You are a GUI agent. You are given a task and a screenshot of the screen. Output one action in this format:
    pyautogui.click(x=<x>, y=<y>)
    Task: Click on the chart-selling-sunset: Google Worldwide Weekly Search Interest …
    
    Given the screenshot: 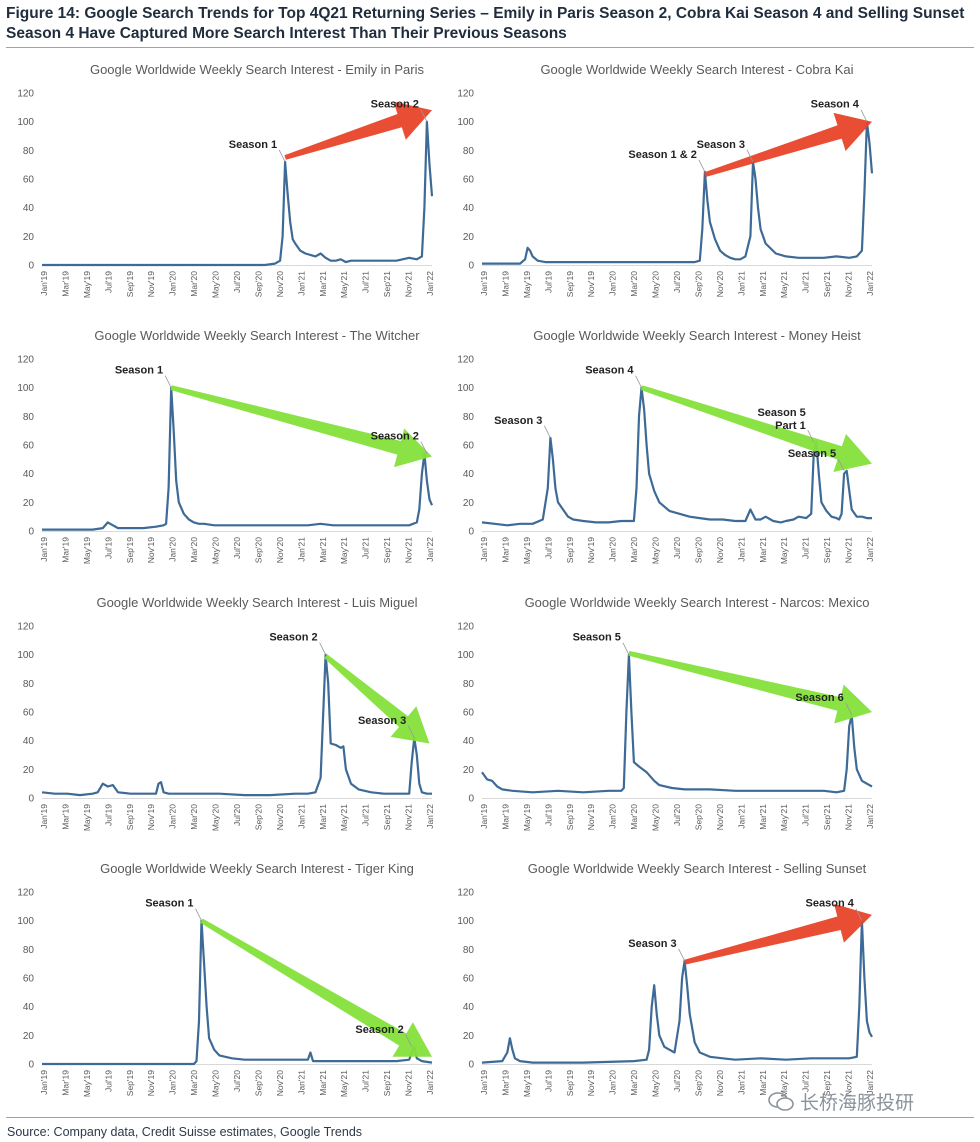 What is the action you would take?
    pyautogui.click(x=666, y=979)
    